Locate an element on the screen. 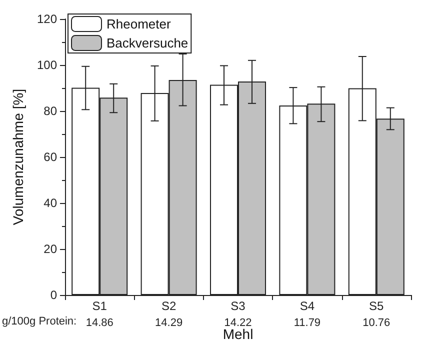  y-tick-label: 100 is located at coordinates (47, 65).